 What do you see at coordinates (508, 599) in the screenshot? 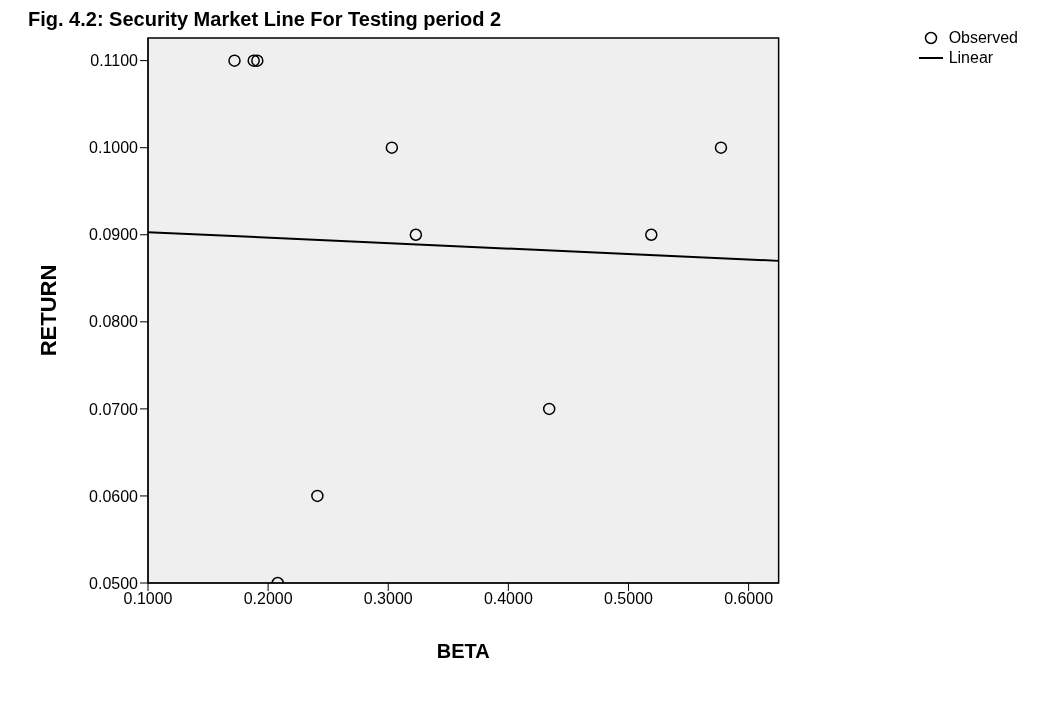
I see `x-tick-label: 0.4000` at bounding box center [508, 599].